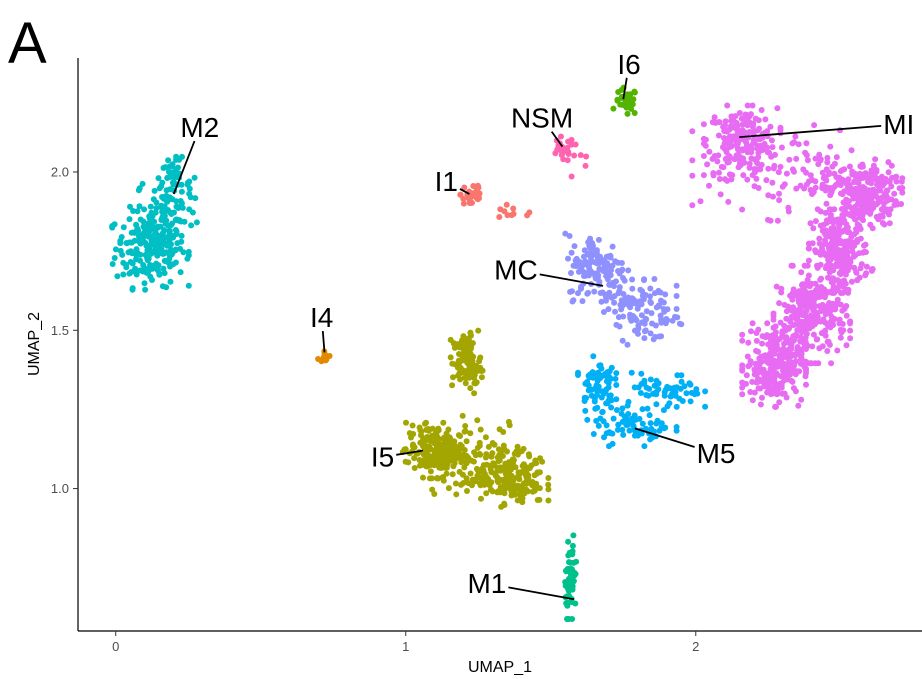 This screenshot has height=679, width=922. What do you see at coordinates (625, 88) in the screenshot?
I see `leader-line-i6` at bounding box center [625, 88].